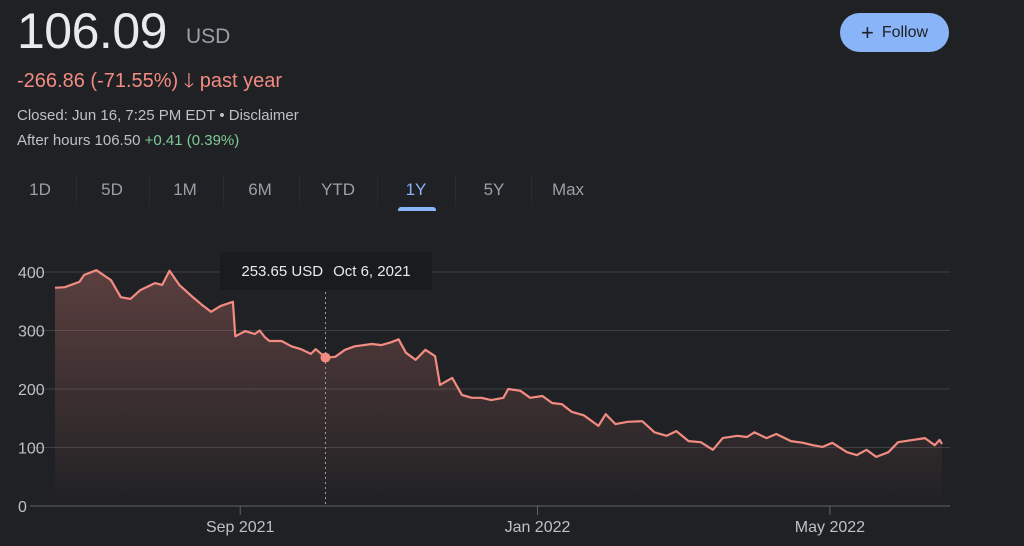  What do you see at coordinates (31, 390) in the screenshot?
I see `y-tick-label: 200` at bounding box center [31, 390].